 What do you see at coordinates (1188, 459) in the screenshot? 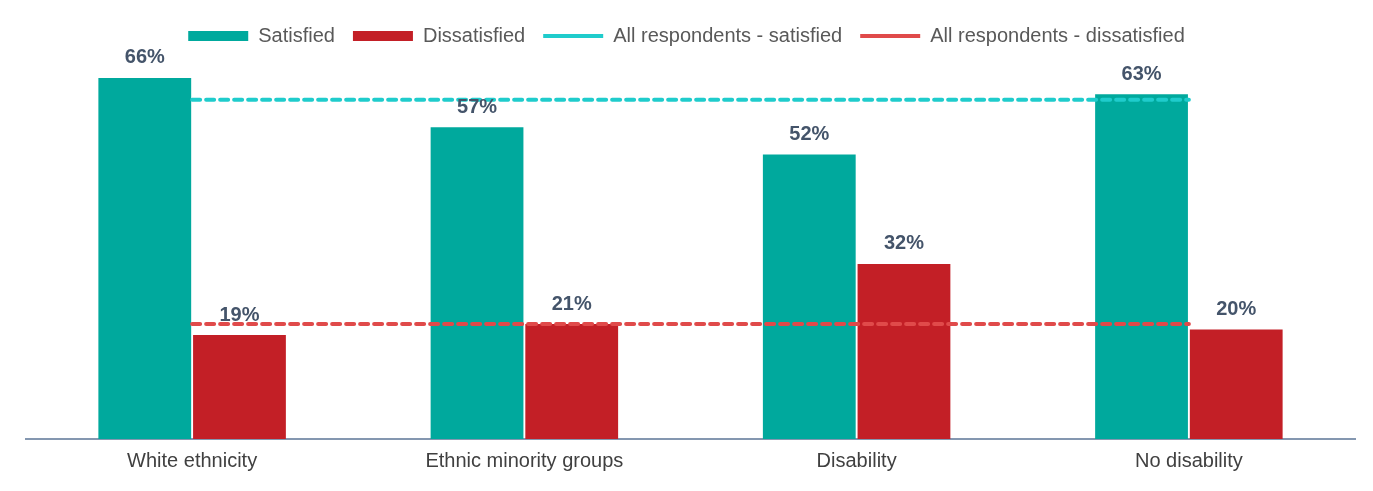
I see `x-tick-label: No disability` at bounding box center [1188, 459].